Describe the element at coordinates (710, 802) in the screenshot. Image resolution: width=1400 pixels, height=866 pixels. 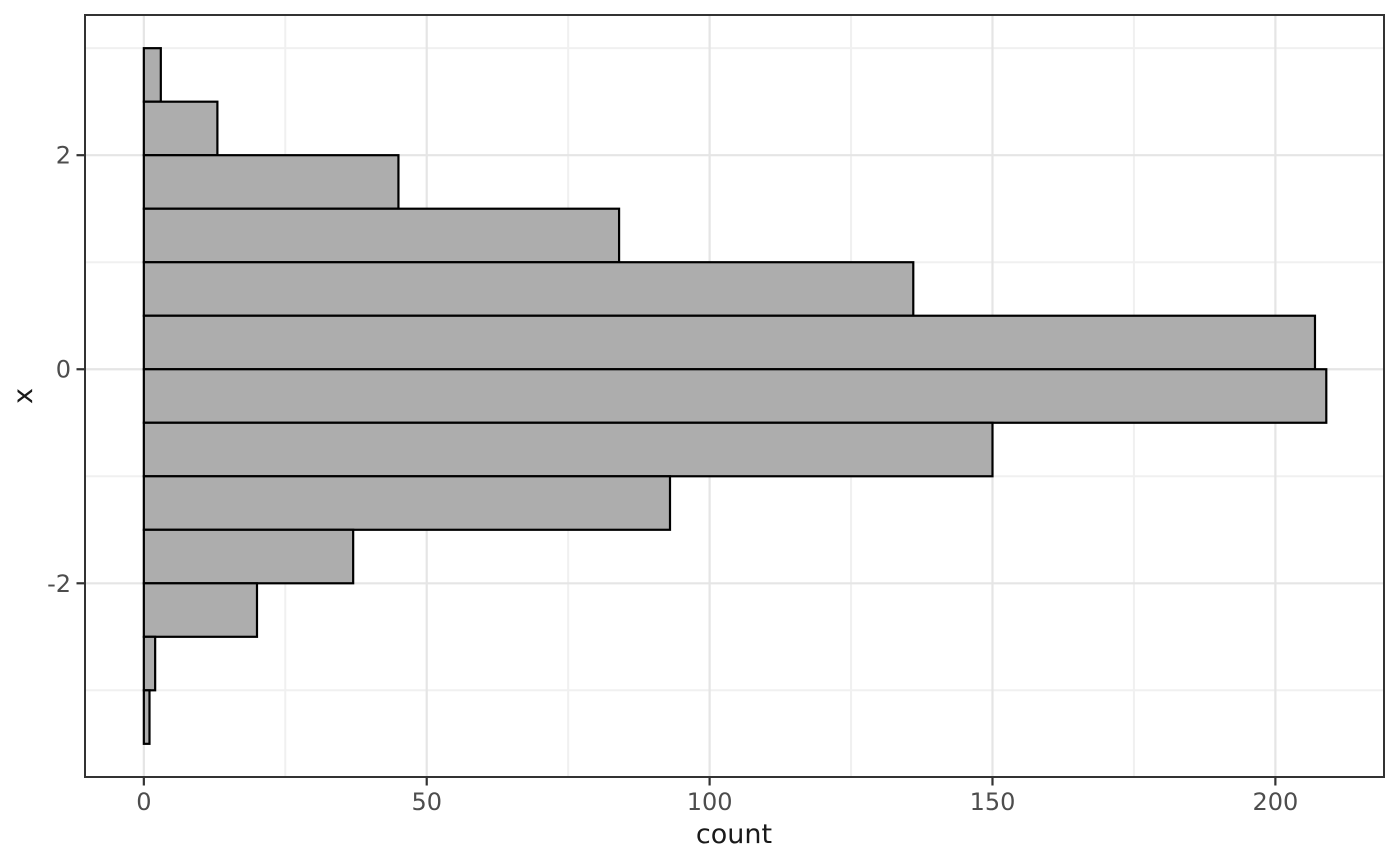
I see `x-axis-tick-label: 100` at that location.